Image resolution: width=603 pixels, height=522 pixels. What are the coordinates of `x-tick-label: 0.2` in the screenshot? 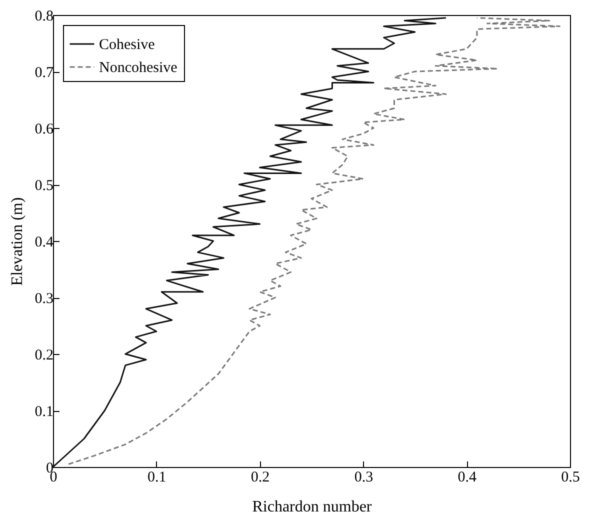 It's located at (260, 478).